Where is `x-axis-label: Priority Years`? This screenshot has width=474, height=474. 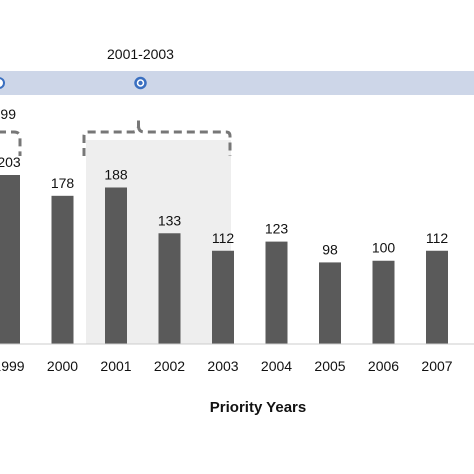
x-axis-label: Priority Years is located at coordinates (258, 407).